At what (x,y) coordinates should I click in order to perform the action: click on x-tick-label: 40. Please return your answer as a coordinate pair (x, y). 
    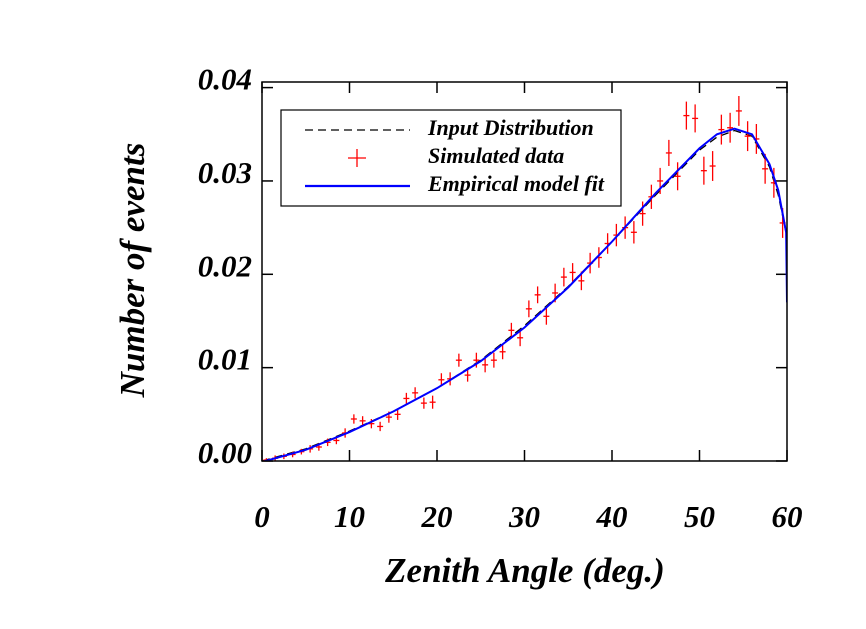
    Looking at the image, I should click on (612, 516).